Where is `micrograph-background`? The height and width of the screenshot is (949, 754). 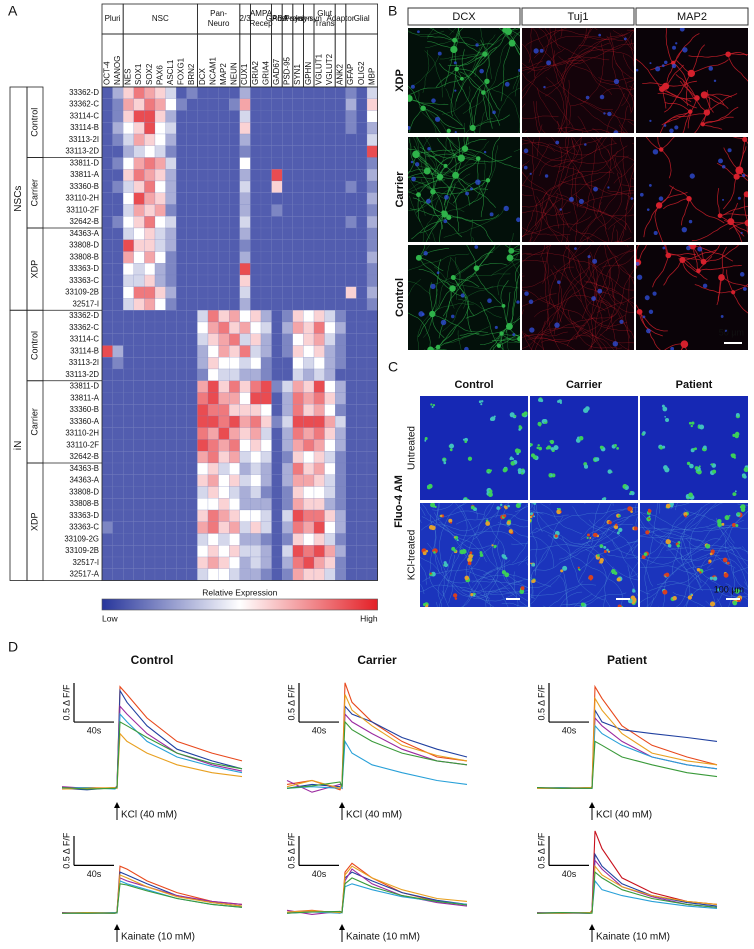
micrograph-background is located at coordinates (578, 297).